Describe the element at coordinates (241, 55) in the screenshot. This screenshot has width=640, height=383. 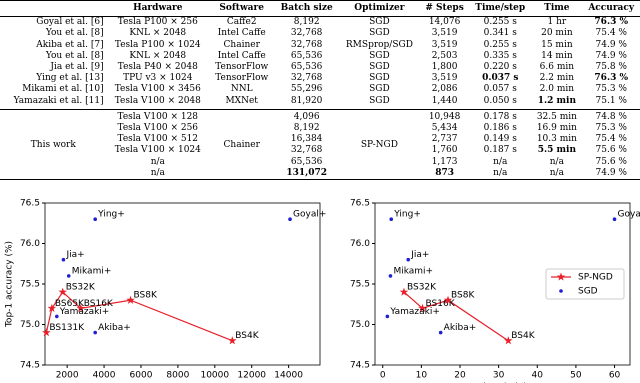
I see `table-cell: Intel Caffe` at that location.